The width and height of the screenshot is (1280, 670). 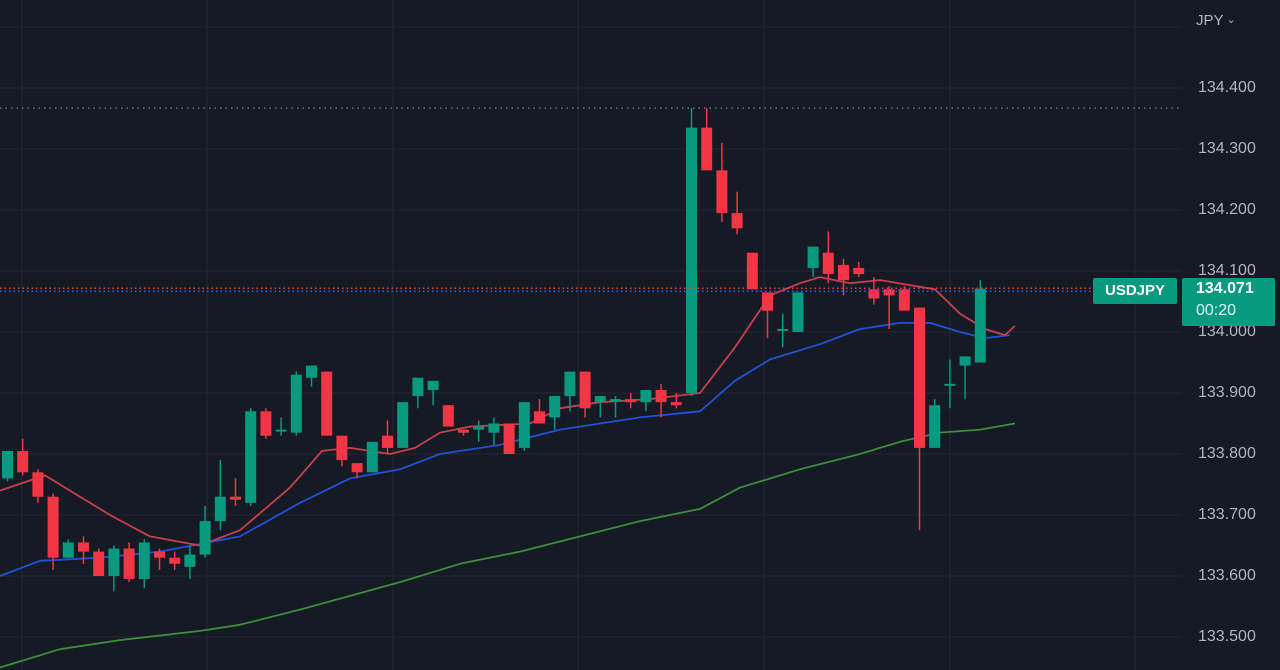 What do you see at coordinates (1225, 288) in the screenshot?
I see `last-price: 134.071` at bounding box center [1225, 288].